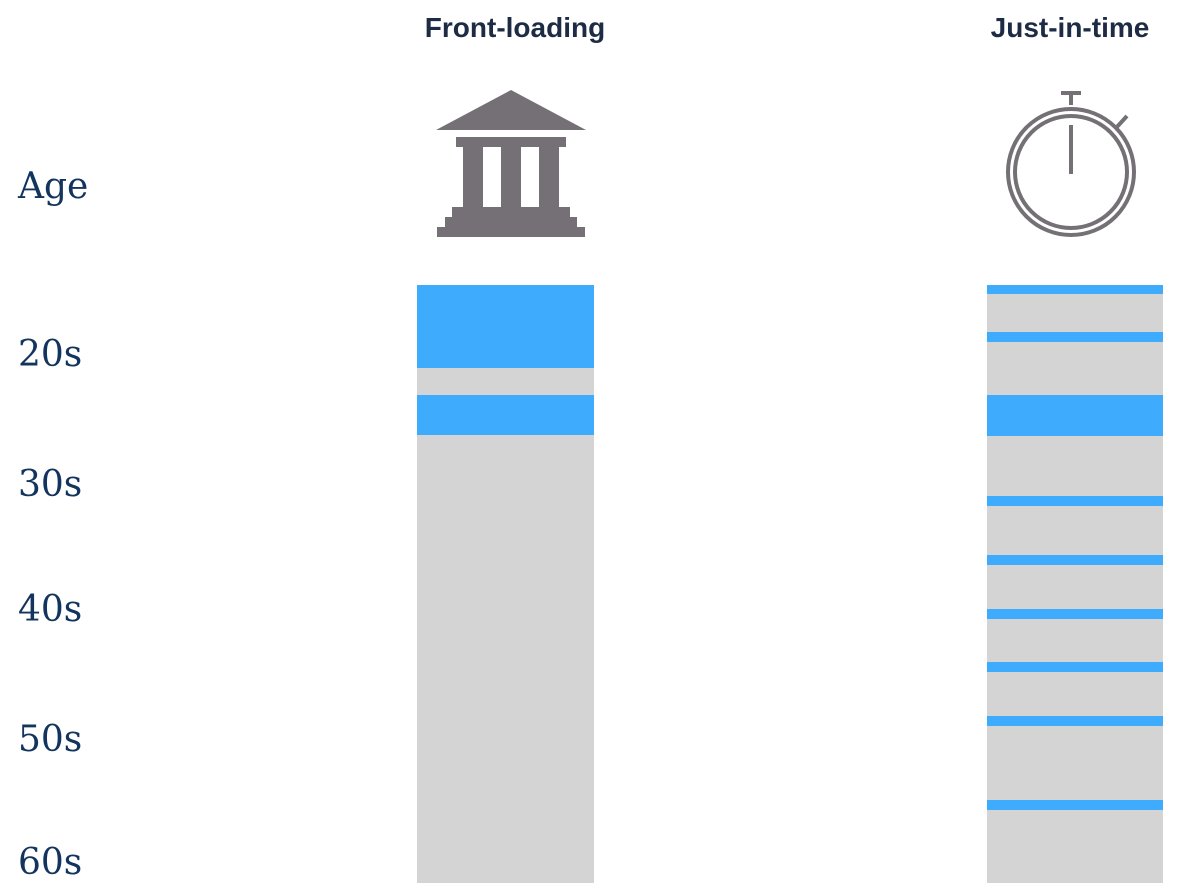 Image resolution: width=1182 pixels, height=883 pixels. I want to click on stopwatch-icon, so click(1071, 164).